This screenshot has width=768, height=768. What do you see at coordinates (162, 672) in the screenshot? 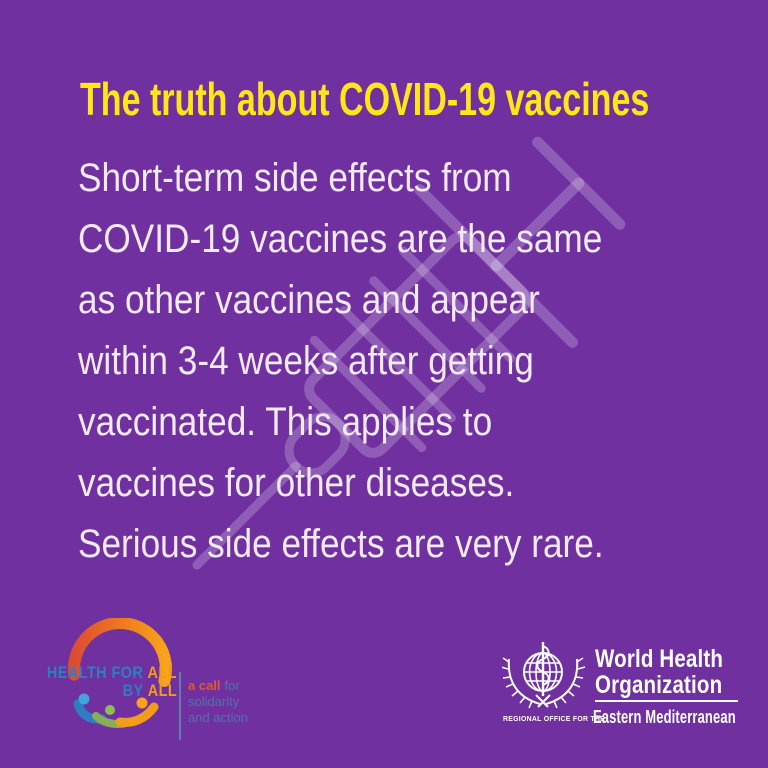
I see `hfa-text-all-1: ALL` at bounding box center [162, 672].